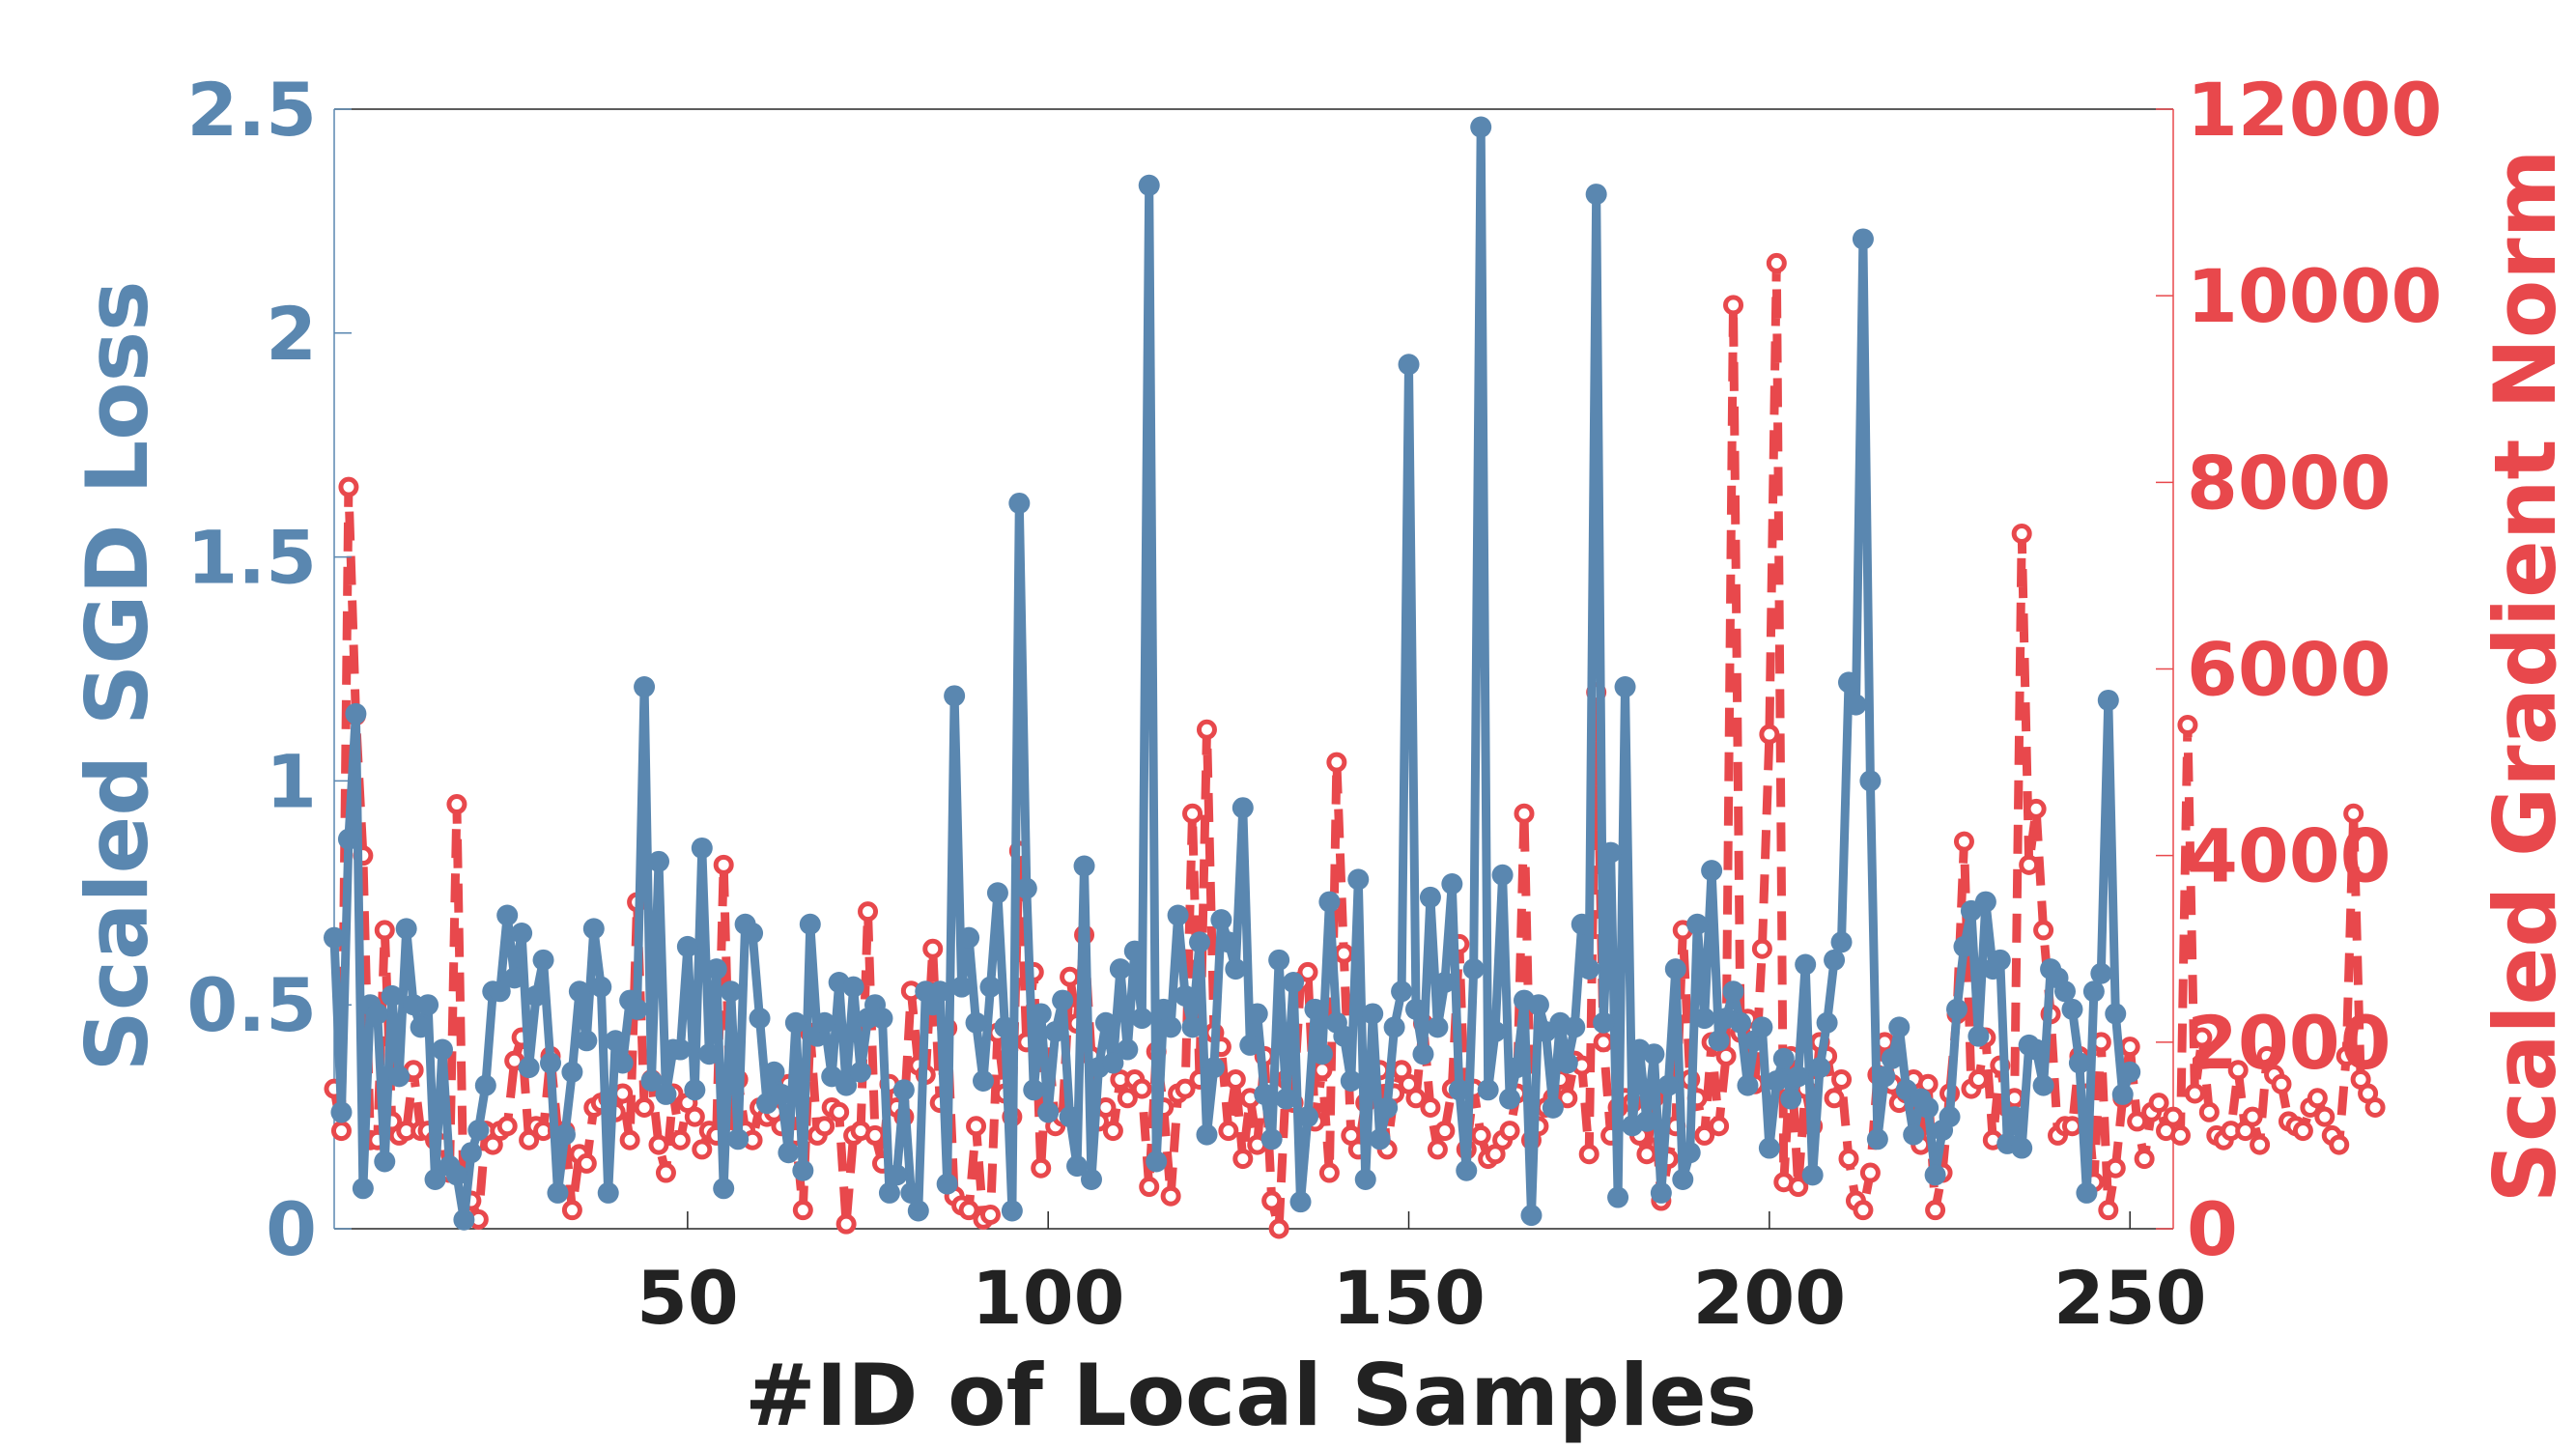  What do you see at coordinates (2314, 296) in the screenshot?
I see `right-y-tick-label: 10000` at bounding box center [2314, 296].